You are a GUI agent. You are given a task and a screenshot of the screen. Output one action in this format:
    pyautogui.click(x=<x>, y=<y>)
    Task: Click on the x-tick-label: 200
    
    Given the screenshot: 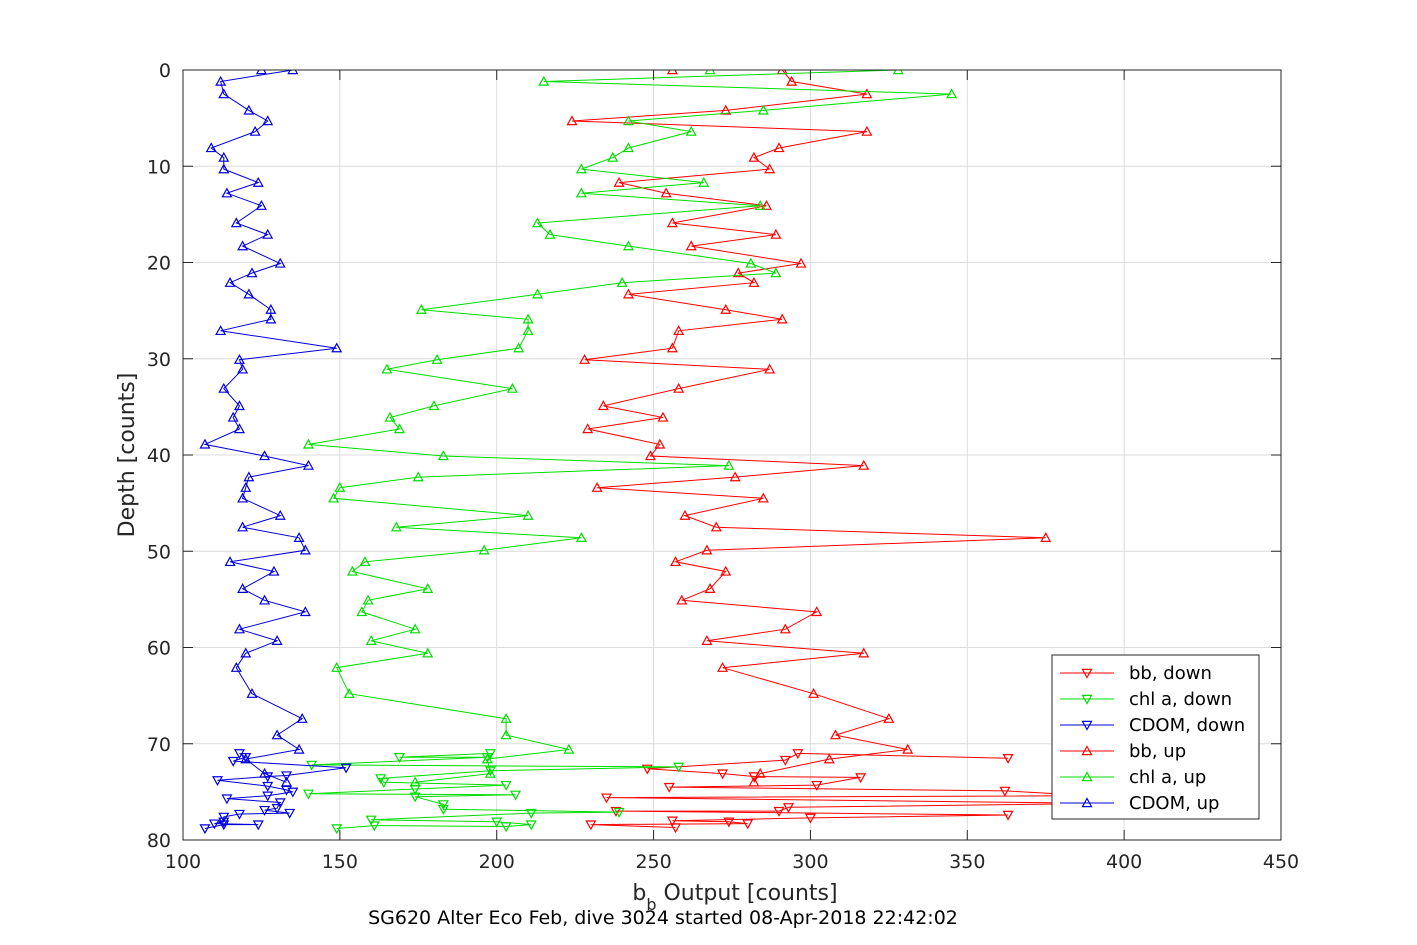 What is the action you would take?
    pyautogui.click(x=497, y=862)
    